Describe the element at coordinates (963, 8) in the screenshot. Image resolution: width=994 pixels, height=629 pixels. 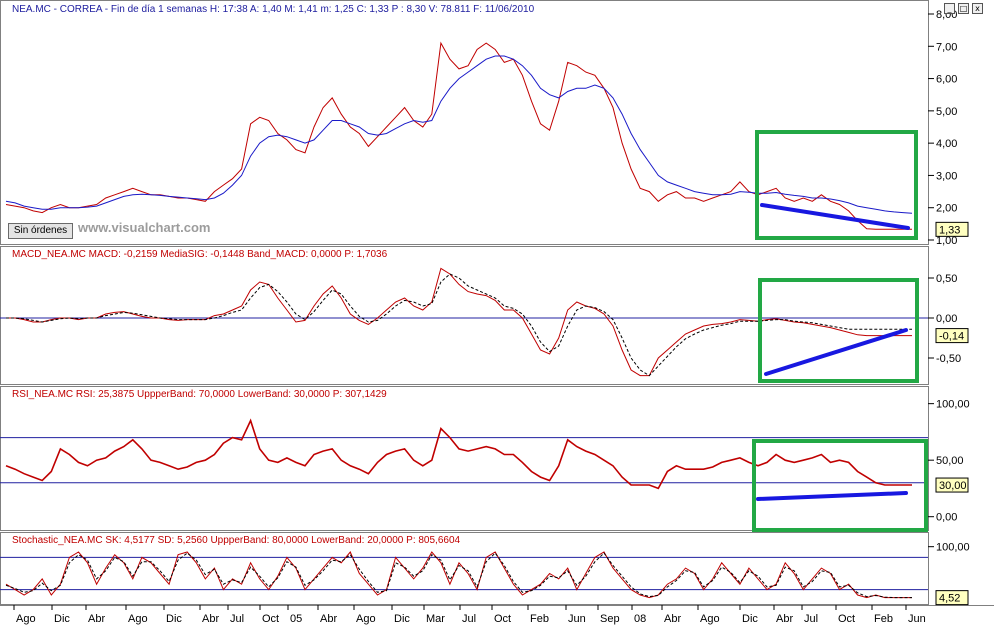
I see `maximize-icon: □` at that location.